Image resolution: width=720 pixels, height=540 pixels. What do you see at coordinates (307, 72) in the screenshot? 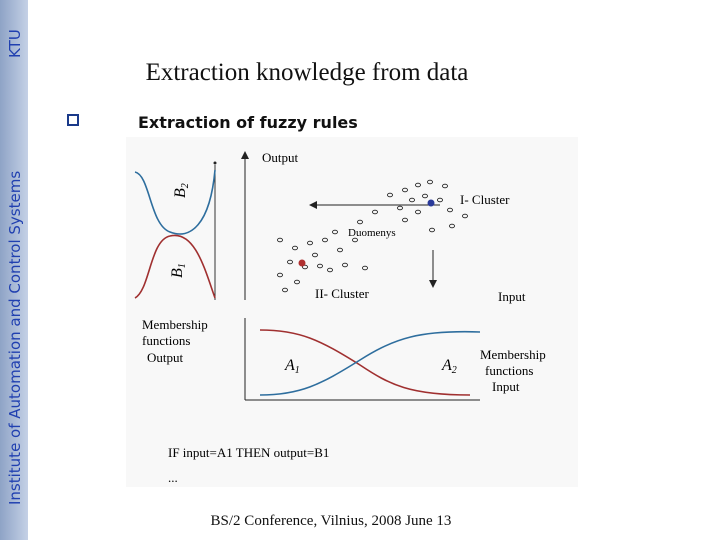
I see `slide-title: Extraction knowledge from data` at bounding box center [307, 72].